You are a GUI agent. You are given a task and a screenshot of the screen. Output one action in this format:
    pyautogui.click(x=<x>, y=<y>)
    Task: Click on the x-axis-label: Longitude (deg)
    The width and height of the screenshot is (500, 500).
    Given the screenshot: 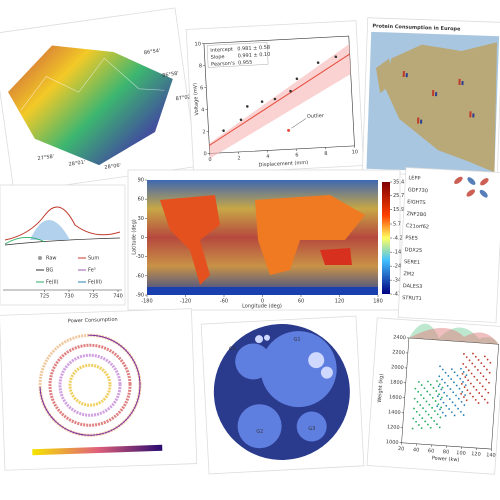 What is the action you would take?
    pyautogui.click(x=262, y=307)
    